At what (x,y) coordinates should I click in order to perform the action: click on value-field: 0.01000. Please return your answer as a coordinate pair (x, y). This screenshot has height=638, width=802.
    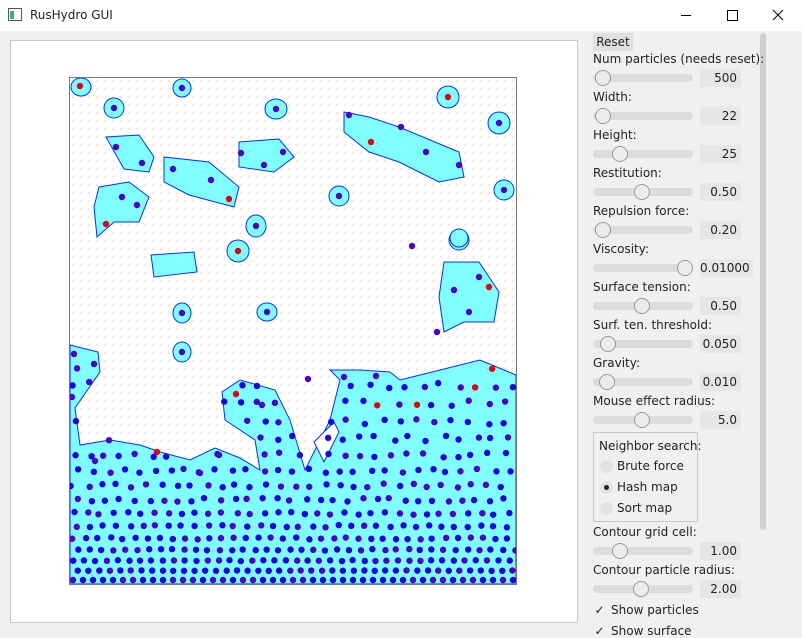
    Looking at the image, I should click on (726, 268).